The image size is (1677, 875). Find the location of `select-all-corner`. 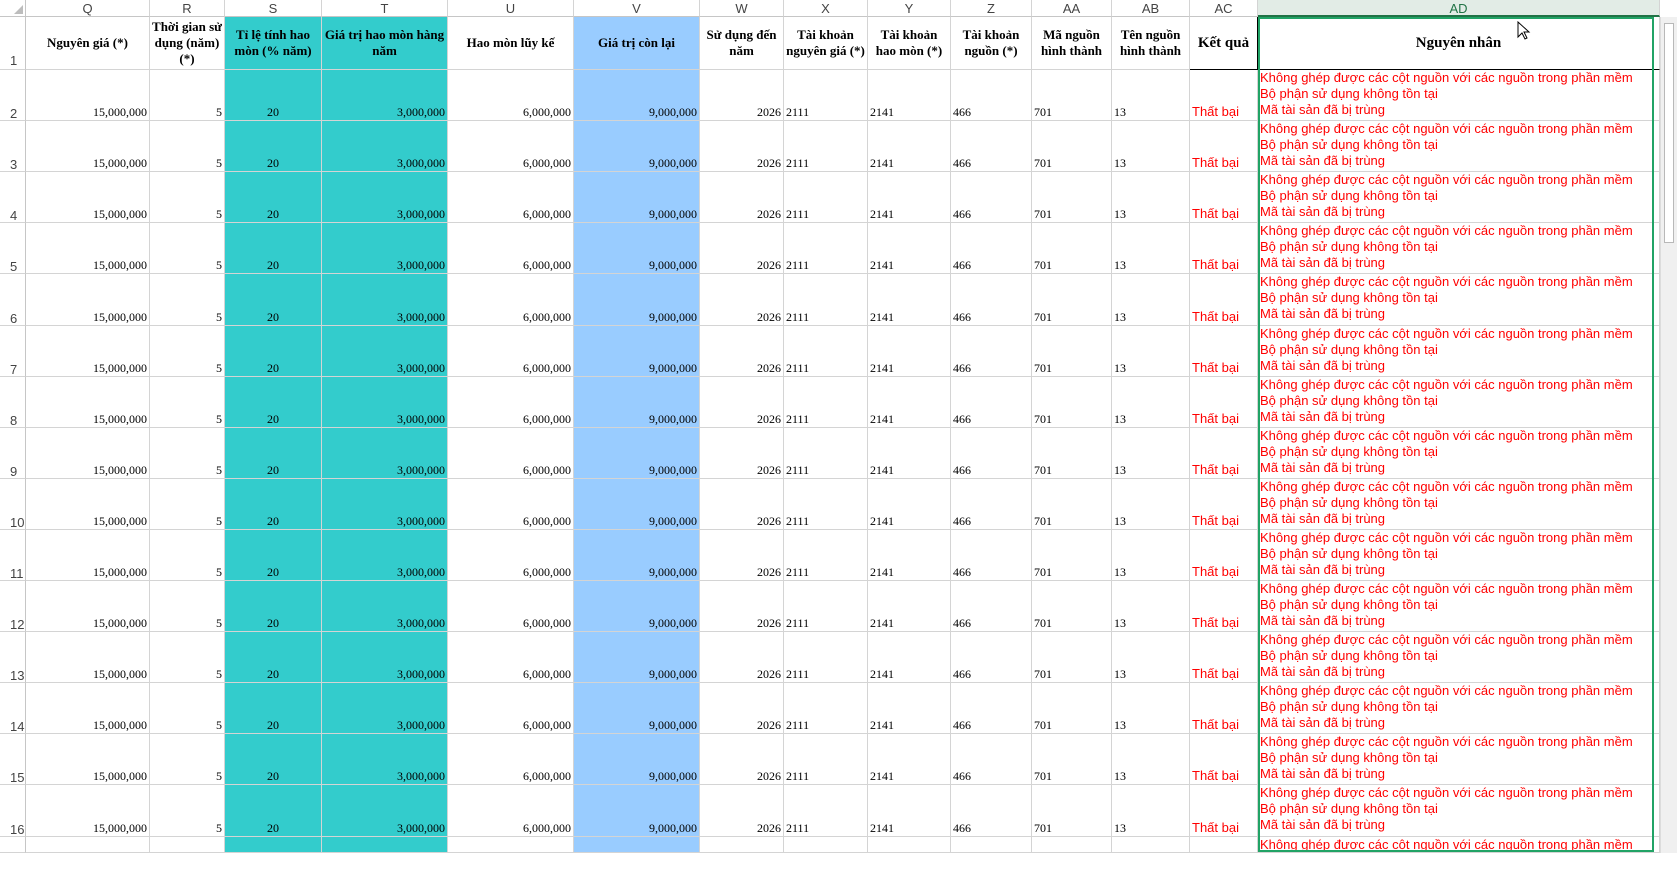

select-all-corner is located at coordinates (13, 8).